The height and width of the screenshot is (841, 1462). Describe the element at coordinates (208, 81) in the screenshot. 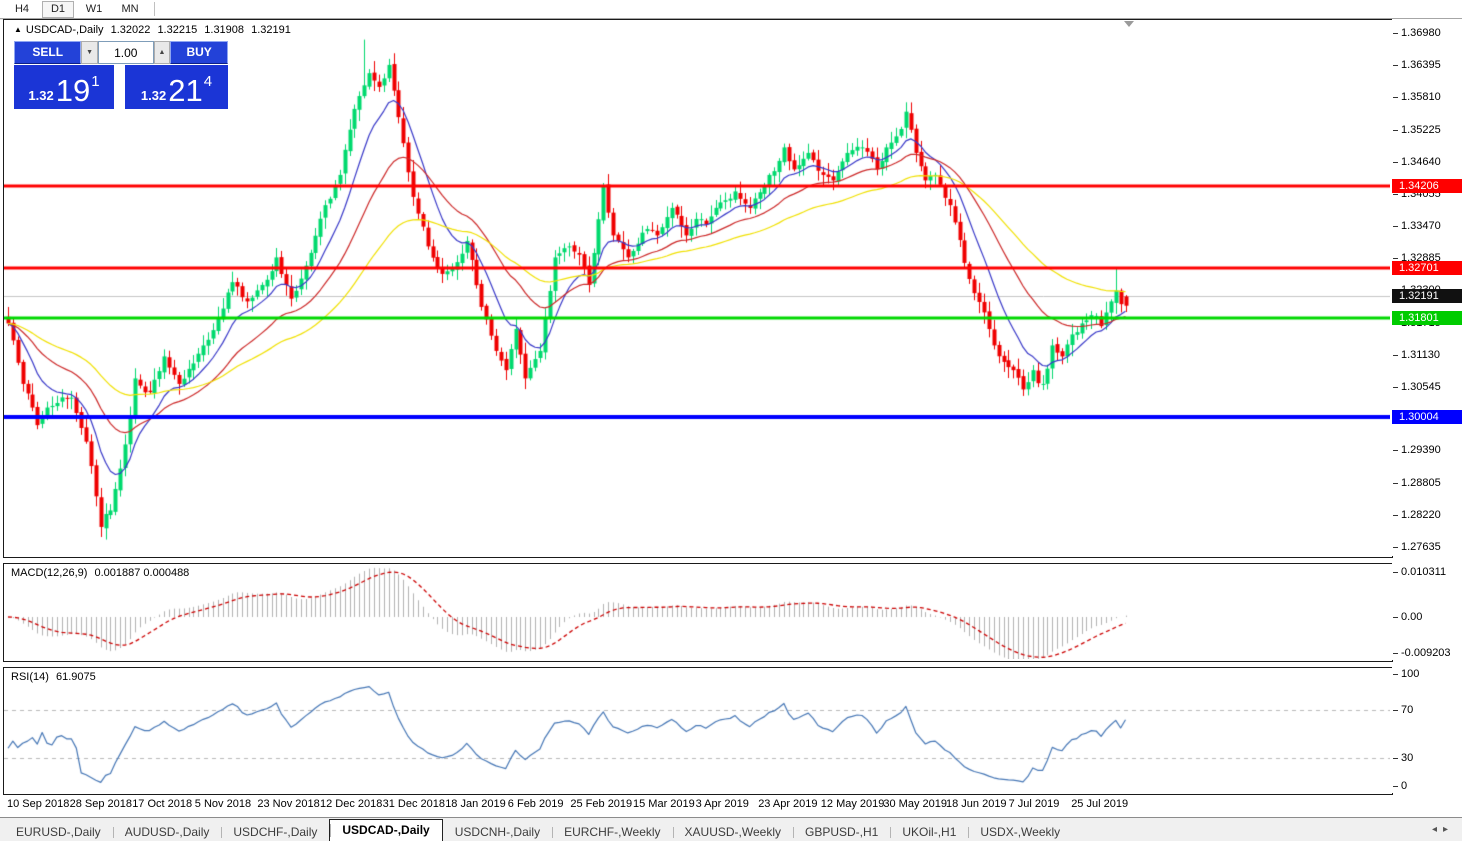

I see `buy-price-point: 4` at that location.